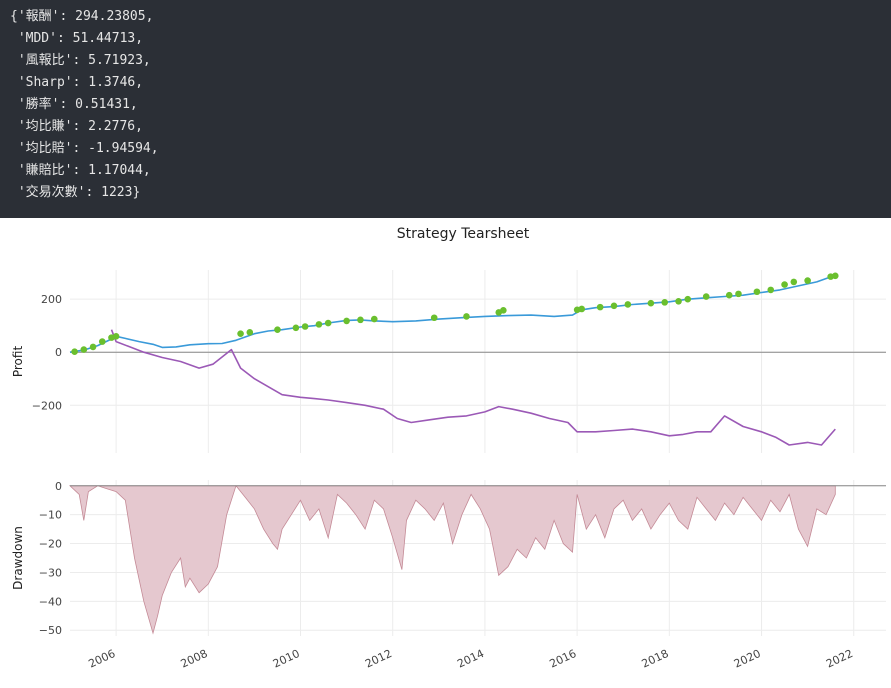  What do you see at coordinates (839, 659) in the screenshot?
I see `x-tick-label: 2022` at bounding box center [839, 659].